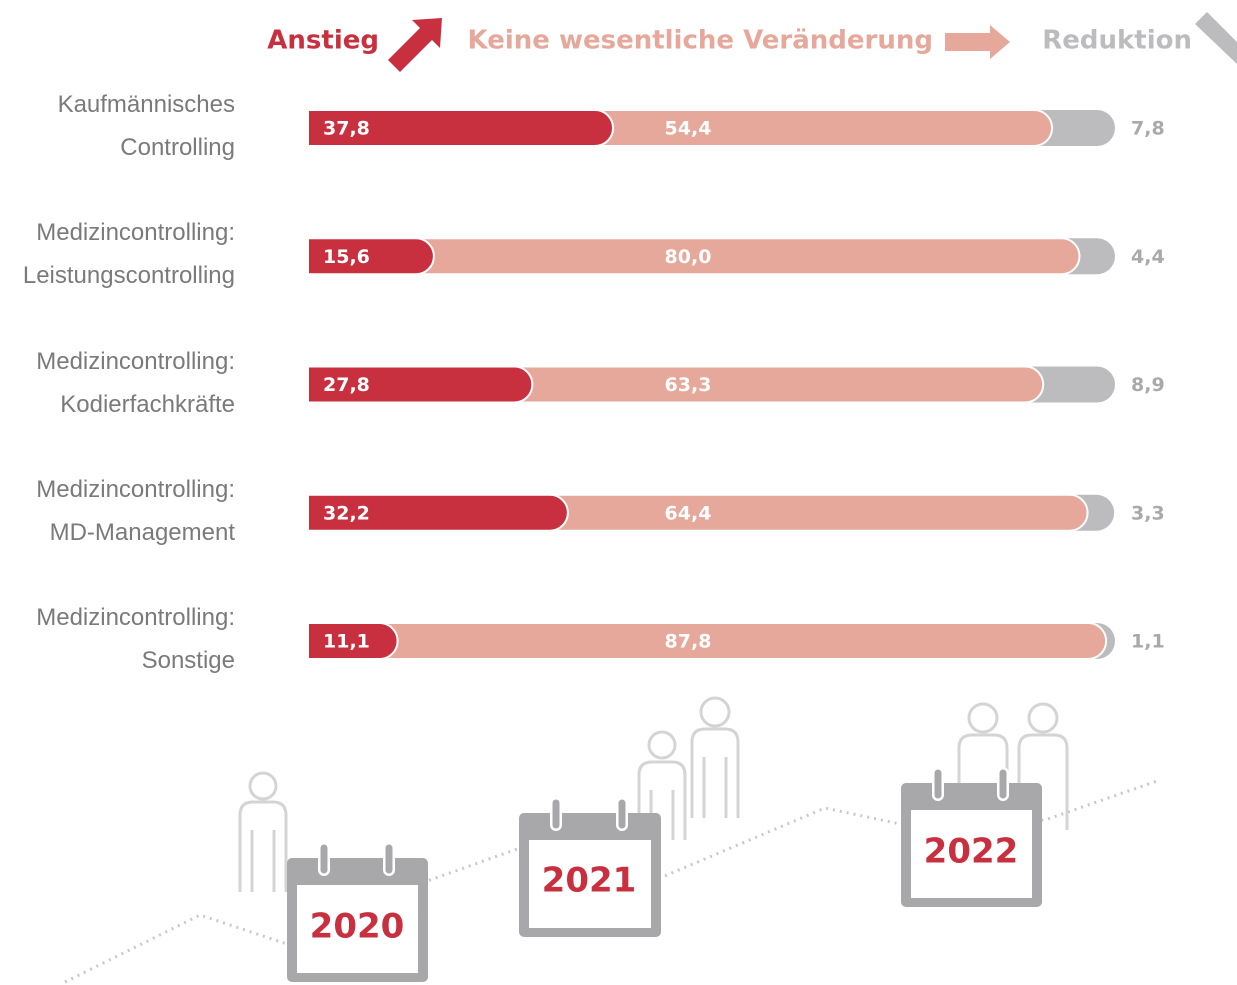 The height and width of the screenshot is (985, 1237). Describe the element at coordinates (346, 257) in the screenshot. I see `value-label: 15,6` at that location.